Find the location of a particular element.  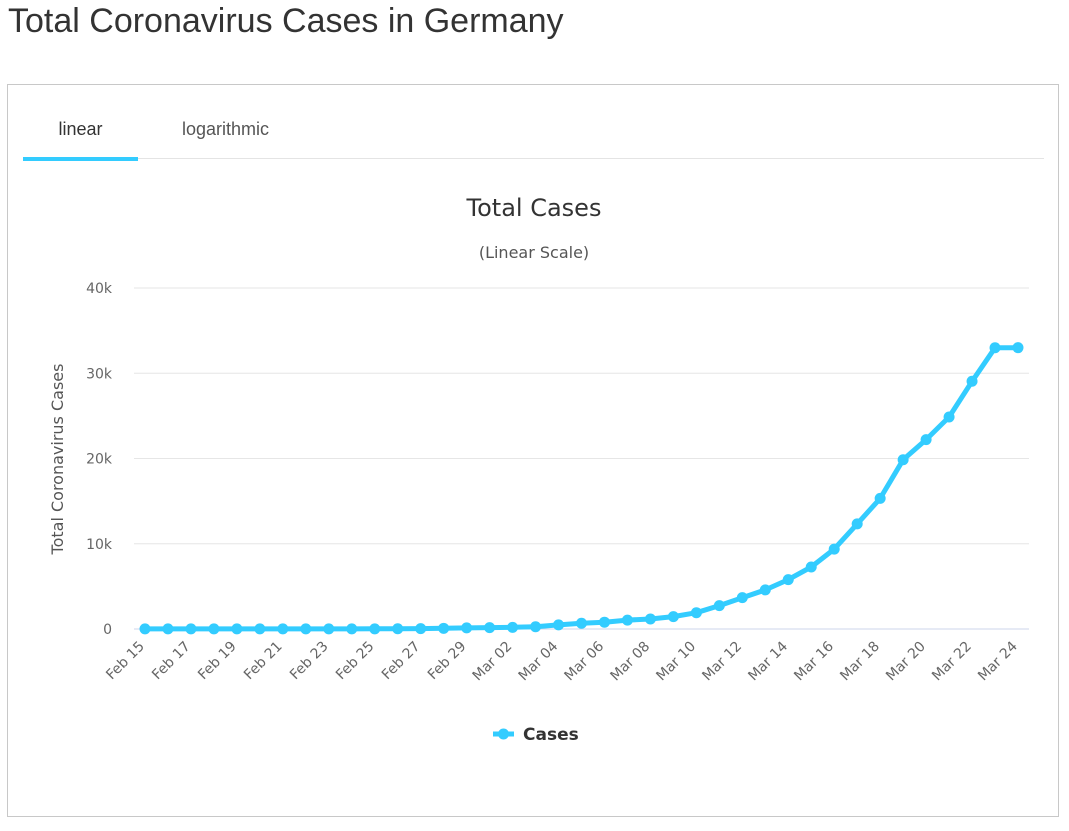

x-tick-label: Feb 15 is located at coordinates (125, 661).